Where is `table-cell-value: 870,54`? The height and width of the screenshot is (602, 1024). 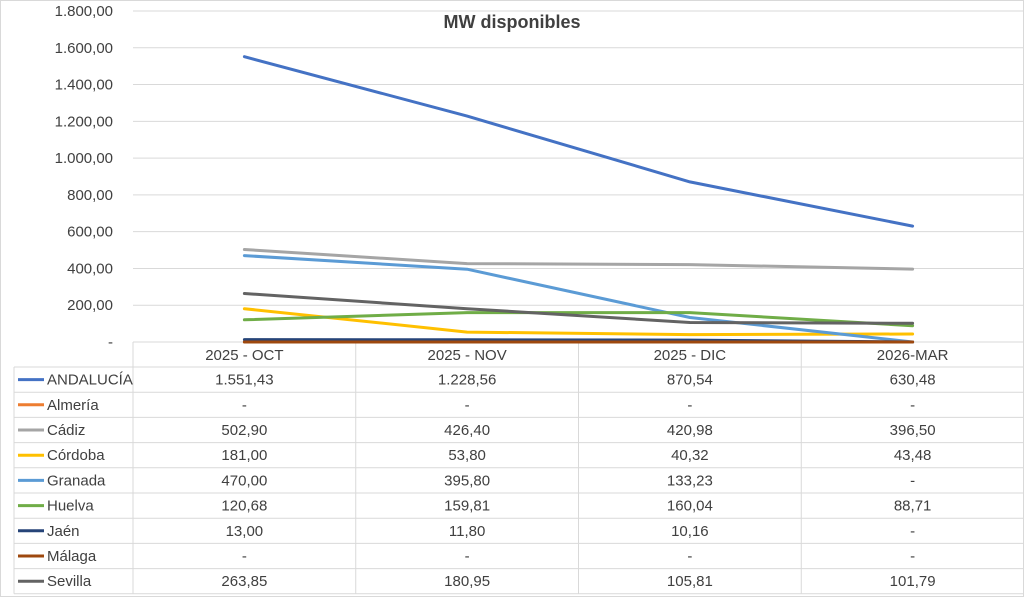 table-cell-value: 870,54 is located at coordinates (690, 380).